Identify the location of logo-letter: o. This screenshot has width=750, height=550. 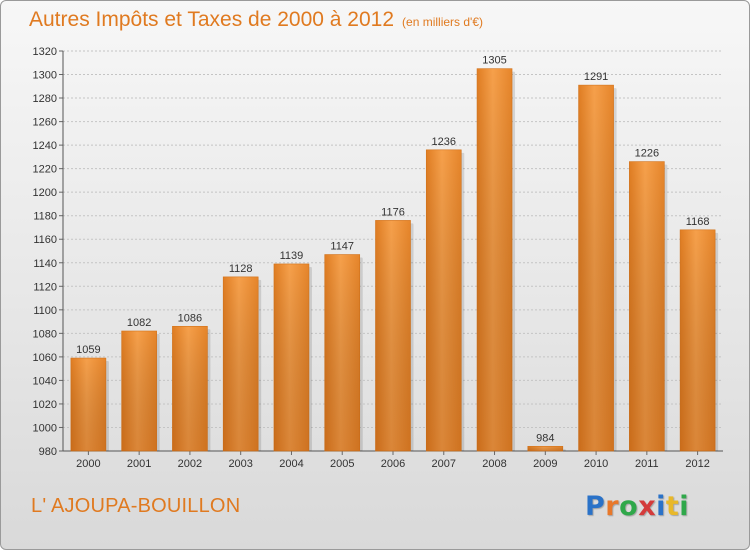
(629, 506).